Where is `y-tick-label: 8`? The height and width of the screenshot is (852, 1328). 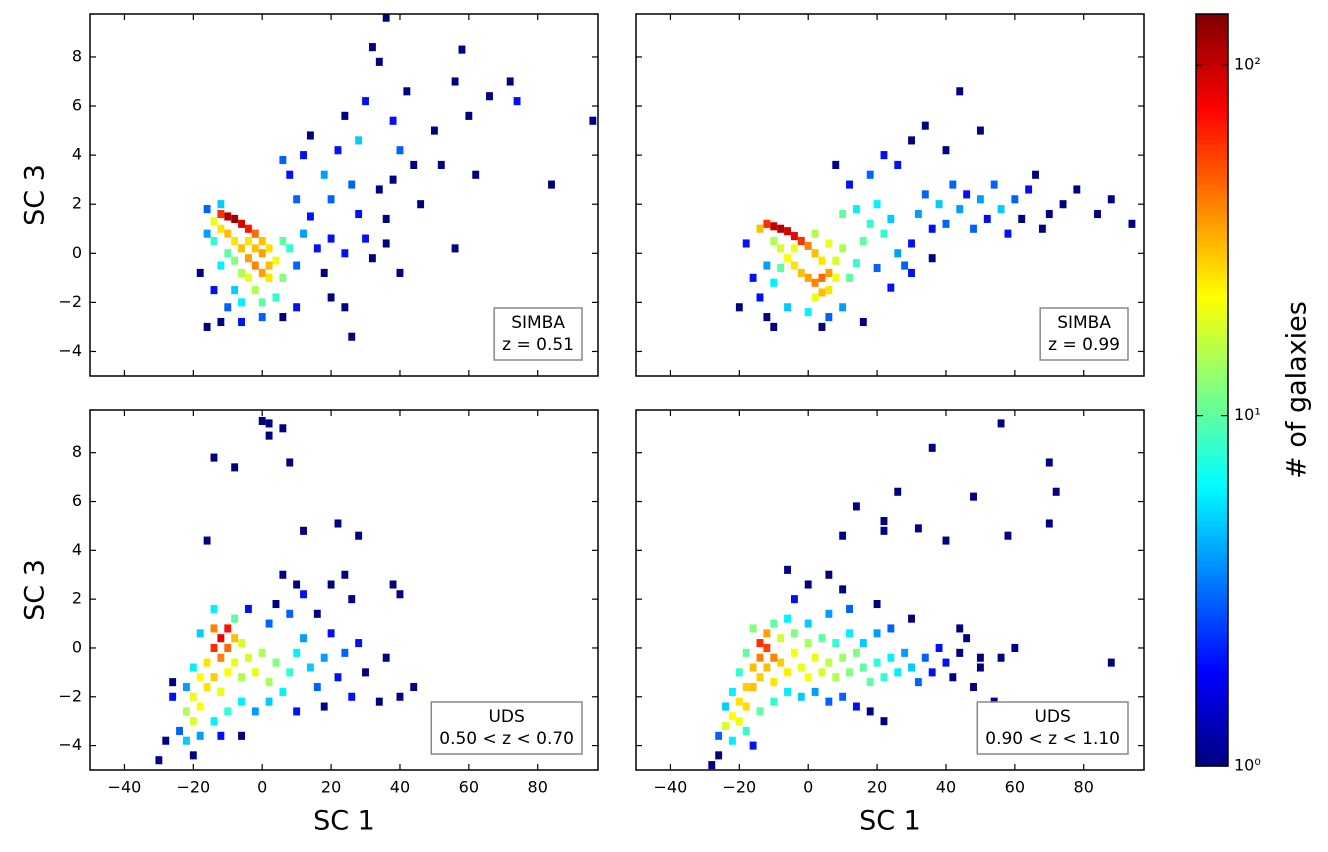 y-tick-label: 8 is located at coordinates (77, 55).